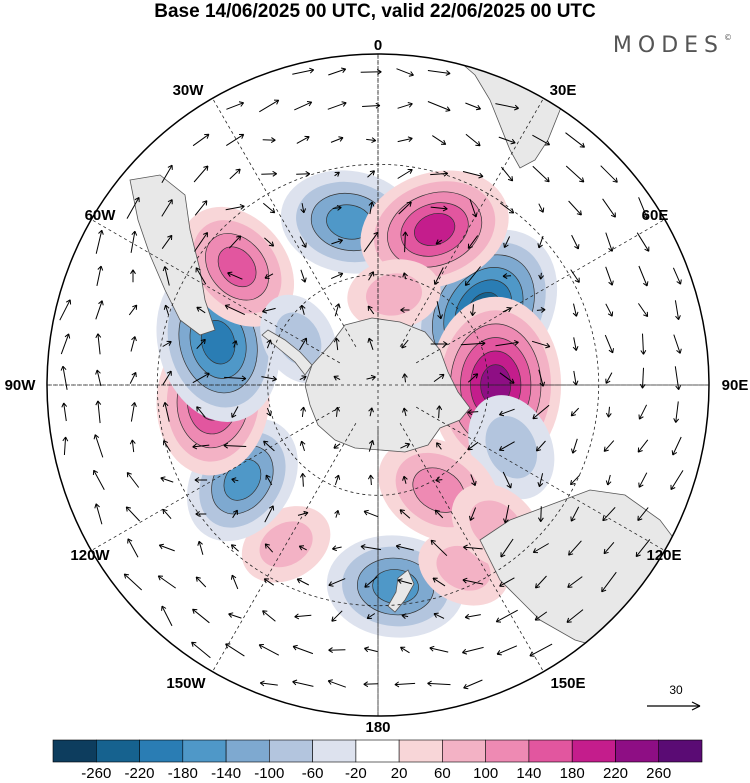 This screenshot has width=750, height=783. What do you see at coordinates (442, 773) in the screenshot?
I see `colorbar-tick-label: 60` at bounding box center [442, 773].